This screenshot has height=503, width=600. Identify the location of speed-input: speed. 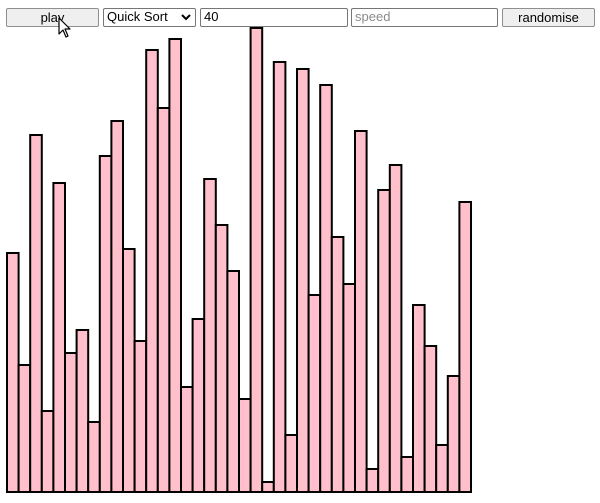
(424, 17).